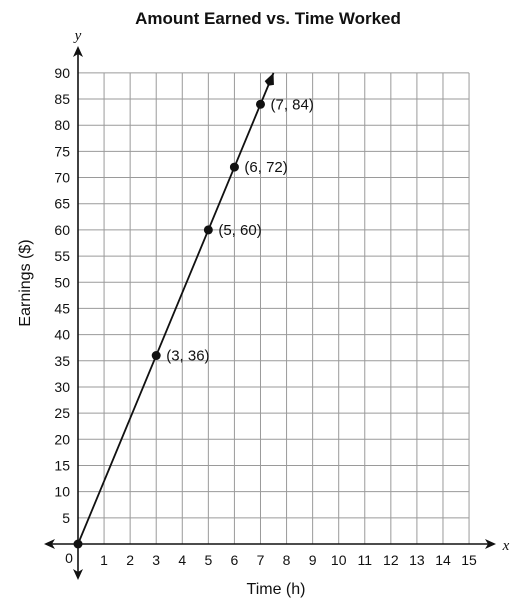 The height and width of the screenshot is (608, 516). What do you see at coordinates (62, 492) in the screenshot?
I see `y-tick-label: 10` at bounding box center [62, 492].